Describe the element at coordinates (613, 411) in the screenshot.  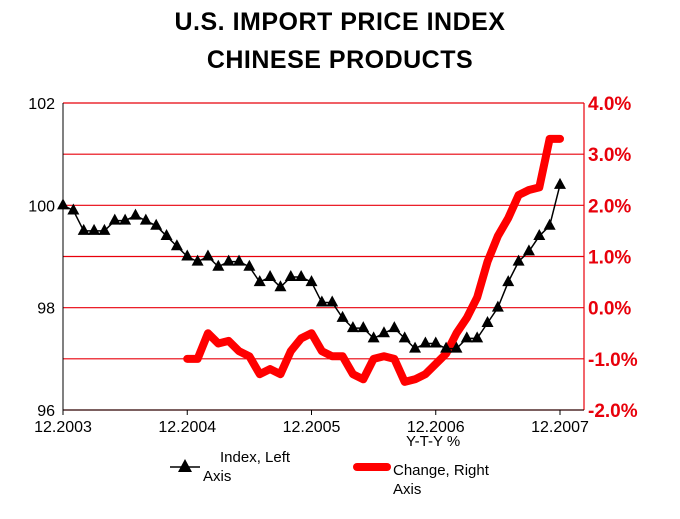
I see `right-axis-tick-label: -2.0%` at that location.